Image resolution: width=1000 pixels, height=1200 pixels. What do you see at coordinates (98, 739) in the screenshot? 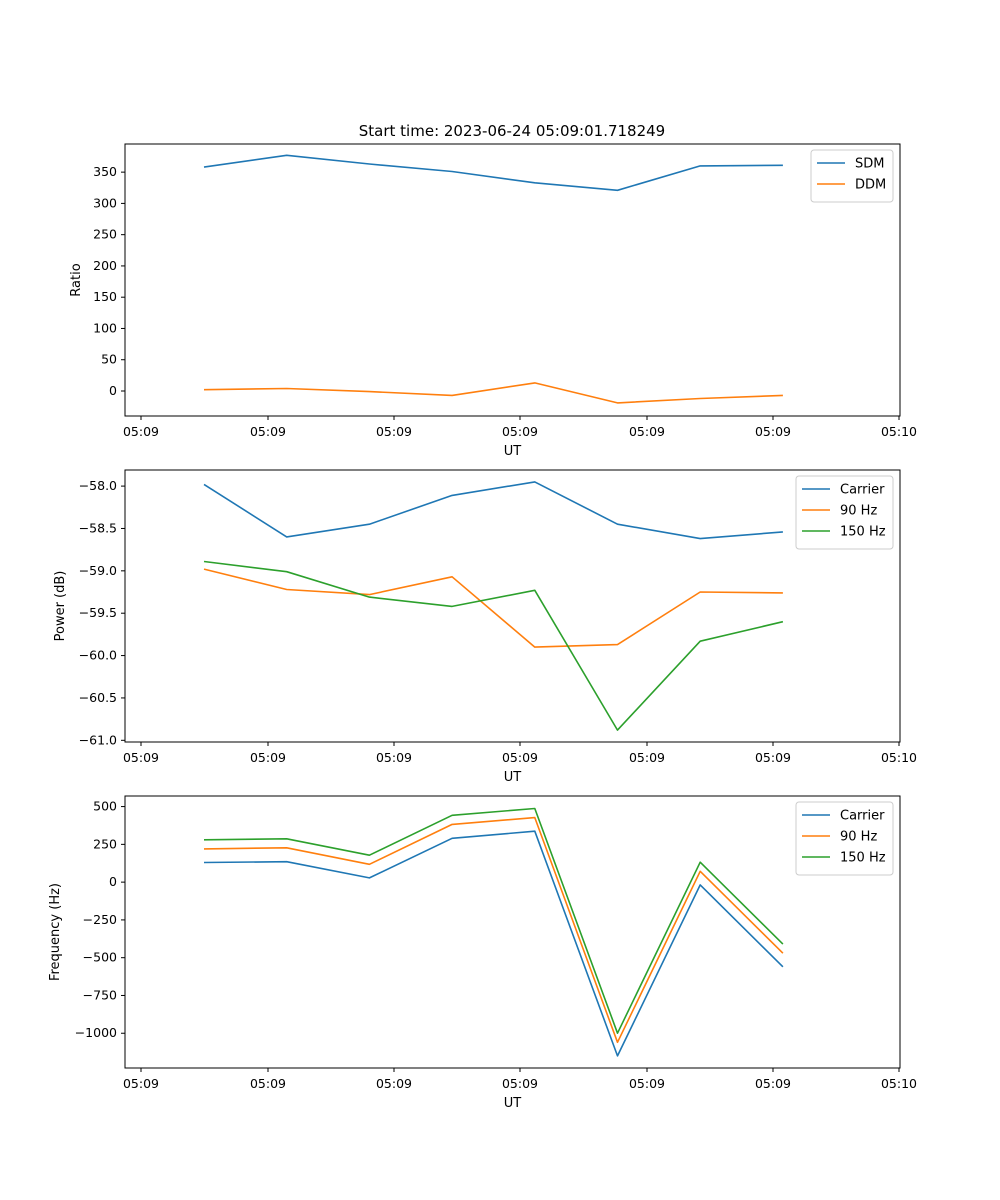
I see `y-tick-label: −61.0` at bounding box center [98, 739].